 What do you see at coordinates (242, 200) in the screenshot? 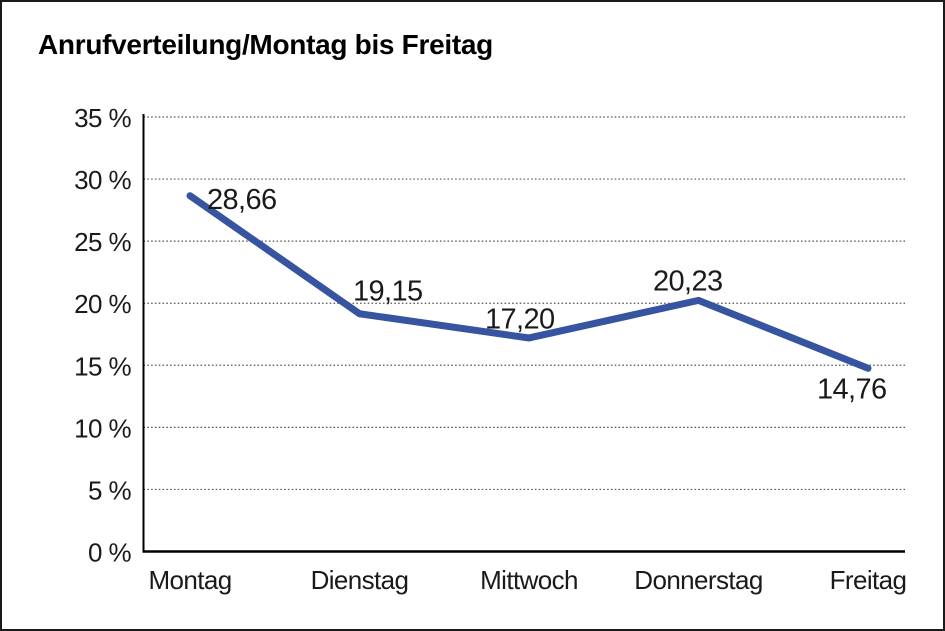
I see `data-point-label: 28,66` at bounding box center [242, 200].